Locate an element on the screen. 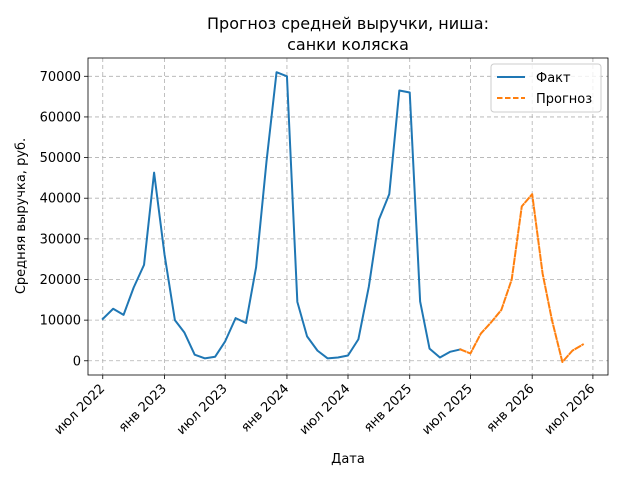 This screenshot has height=480, width=640. y-tick-label: 60000 is located at coordinates (60, 117).